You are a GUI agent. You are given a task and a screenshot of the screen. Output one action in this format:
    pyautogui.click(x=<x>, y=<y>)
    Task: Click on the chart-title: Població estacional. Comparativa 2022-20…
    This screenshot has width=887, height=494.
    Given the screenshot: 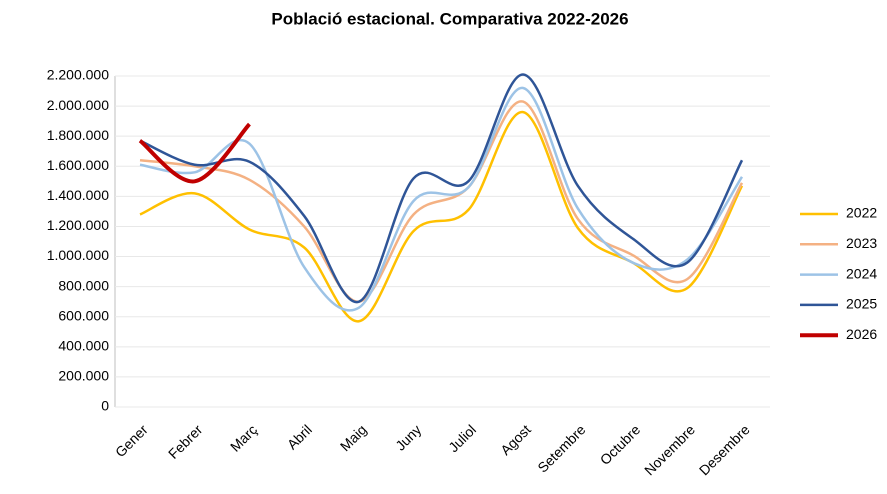 What is the action you would take?
    pyautogui.click(x=449, y=18)
    